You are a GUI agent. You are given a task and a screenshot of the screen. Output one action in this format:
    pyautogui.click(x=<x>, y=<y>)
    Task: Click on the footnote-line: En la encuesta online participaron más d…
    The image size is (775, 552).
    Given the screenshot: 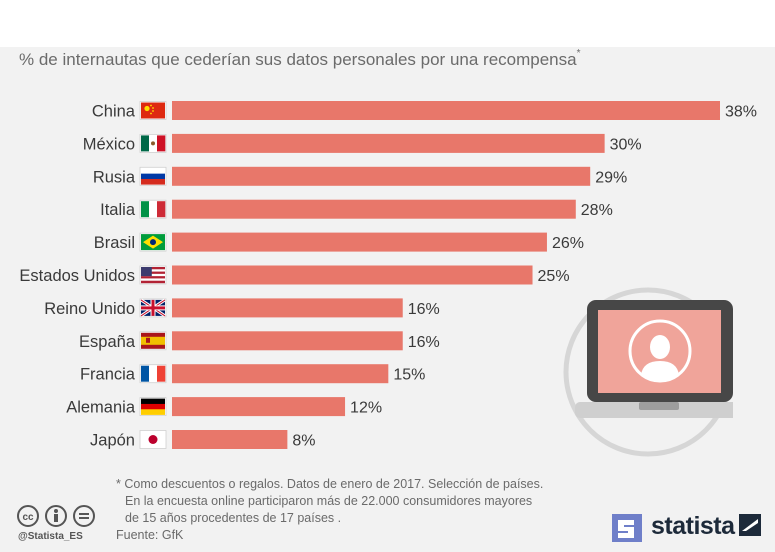 What is the action you would take?
    pyautogui.click(x=329, y=501)
    